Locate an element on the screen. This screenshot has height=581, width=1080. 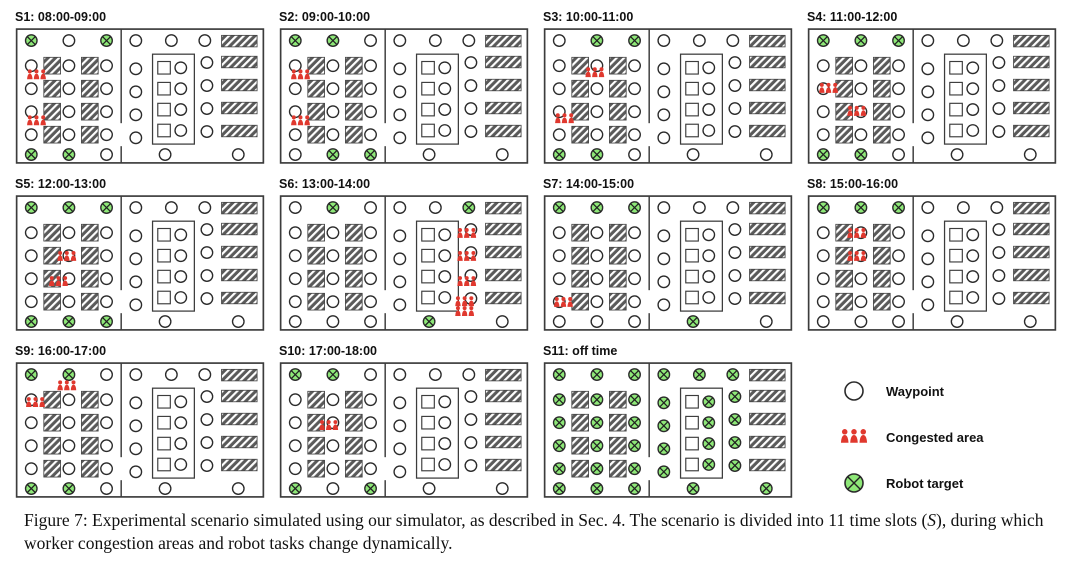
panel-title: S8: 15:00-16:00 is located at coordinates (853, 184).